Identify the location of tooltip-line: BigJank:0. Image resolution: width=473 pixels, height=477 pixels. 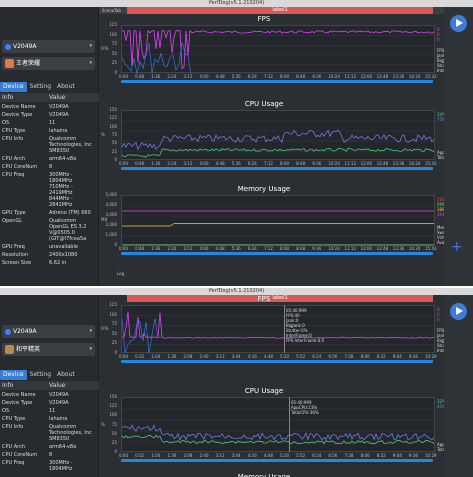
(295, 325).